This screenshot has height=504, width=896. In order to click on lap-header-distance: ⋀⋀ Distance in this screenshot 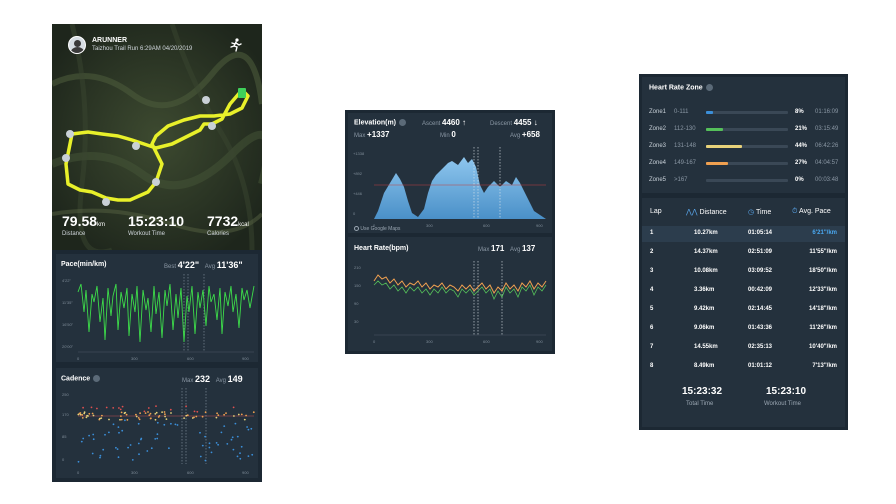, I will do `click(706, 212)`.